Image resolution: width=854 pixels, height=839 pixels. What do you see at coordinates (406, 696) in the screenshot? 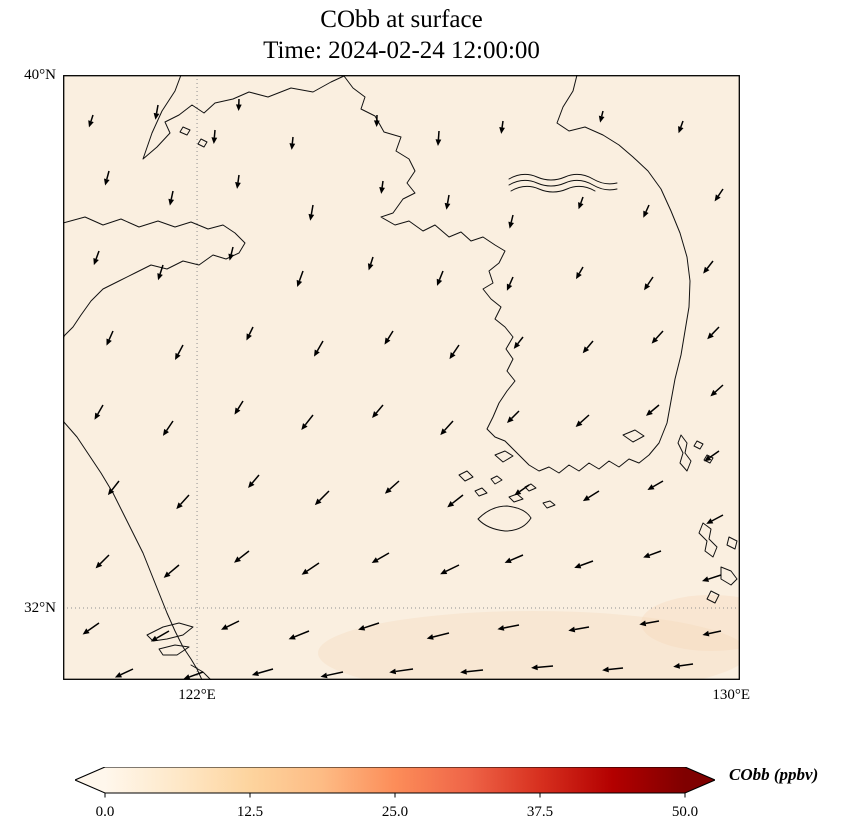
I see `x-axis-tick-labels: 122°E 130°E` at bounding box center [406, 696].